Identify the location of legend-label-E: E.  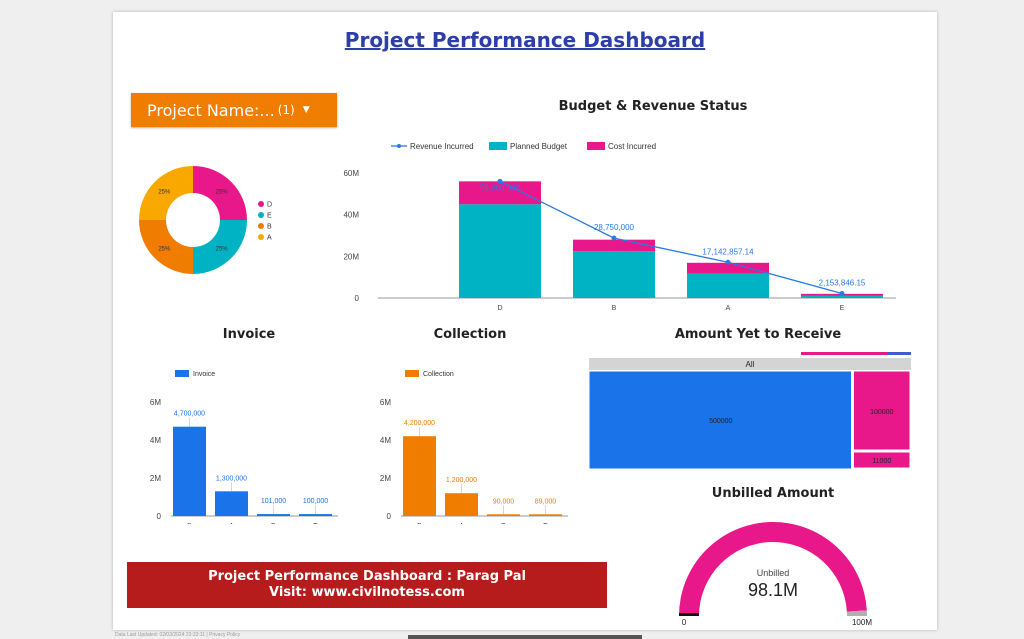
(269, 216).